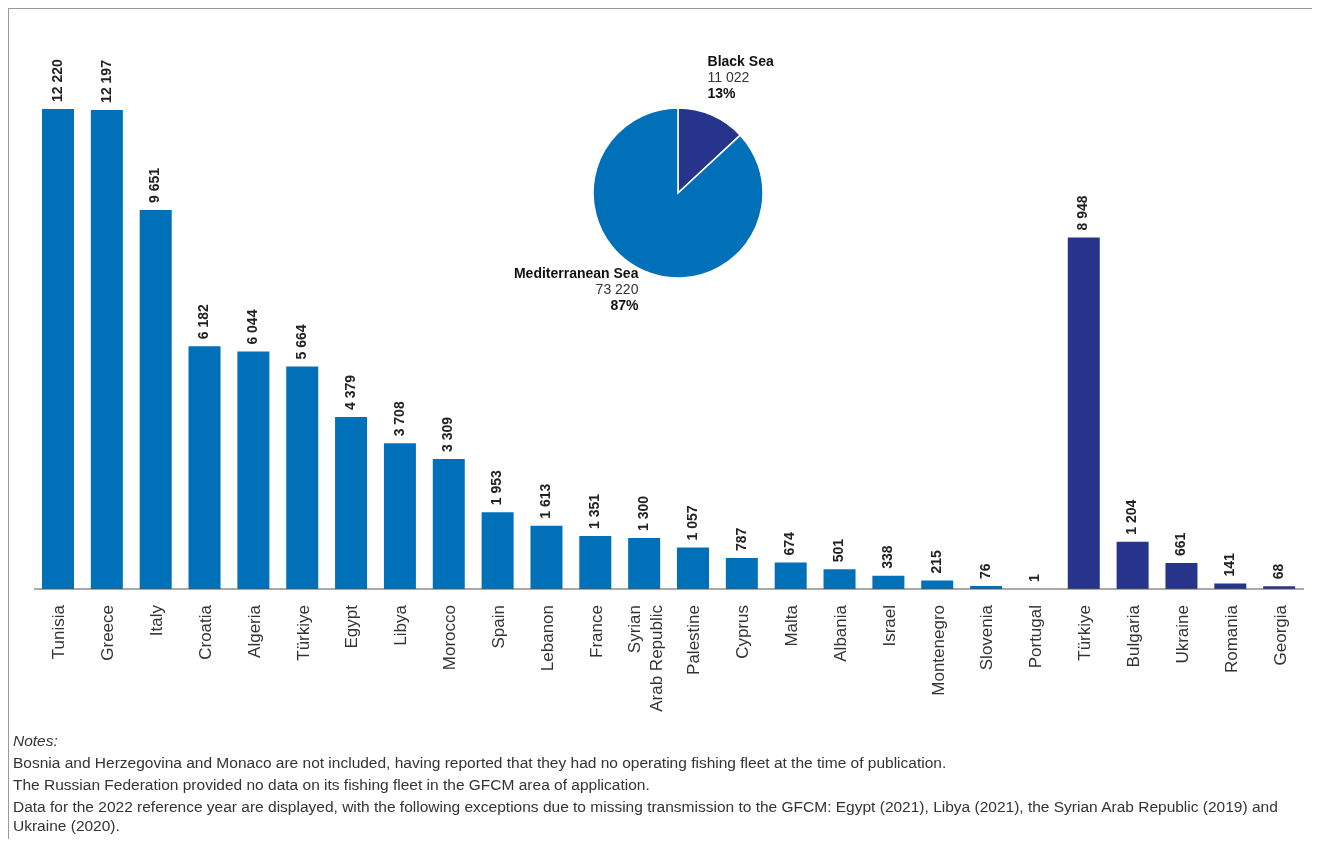 The image size is (1319, 846). What do you see at coordinates (596, 631) in the screenshot?
I see `x-tick-label: France` at bounding box center [596, 631].